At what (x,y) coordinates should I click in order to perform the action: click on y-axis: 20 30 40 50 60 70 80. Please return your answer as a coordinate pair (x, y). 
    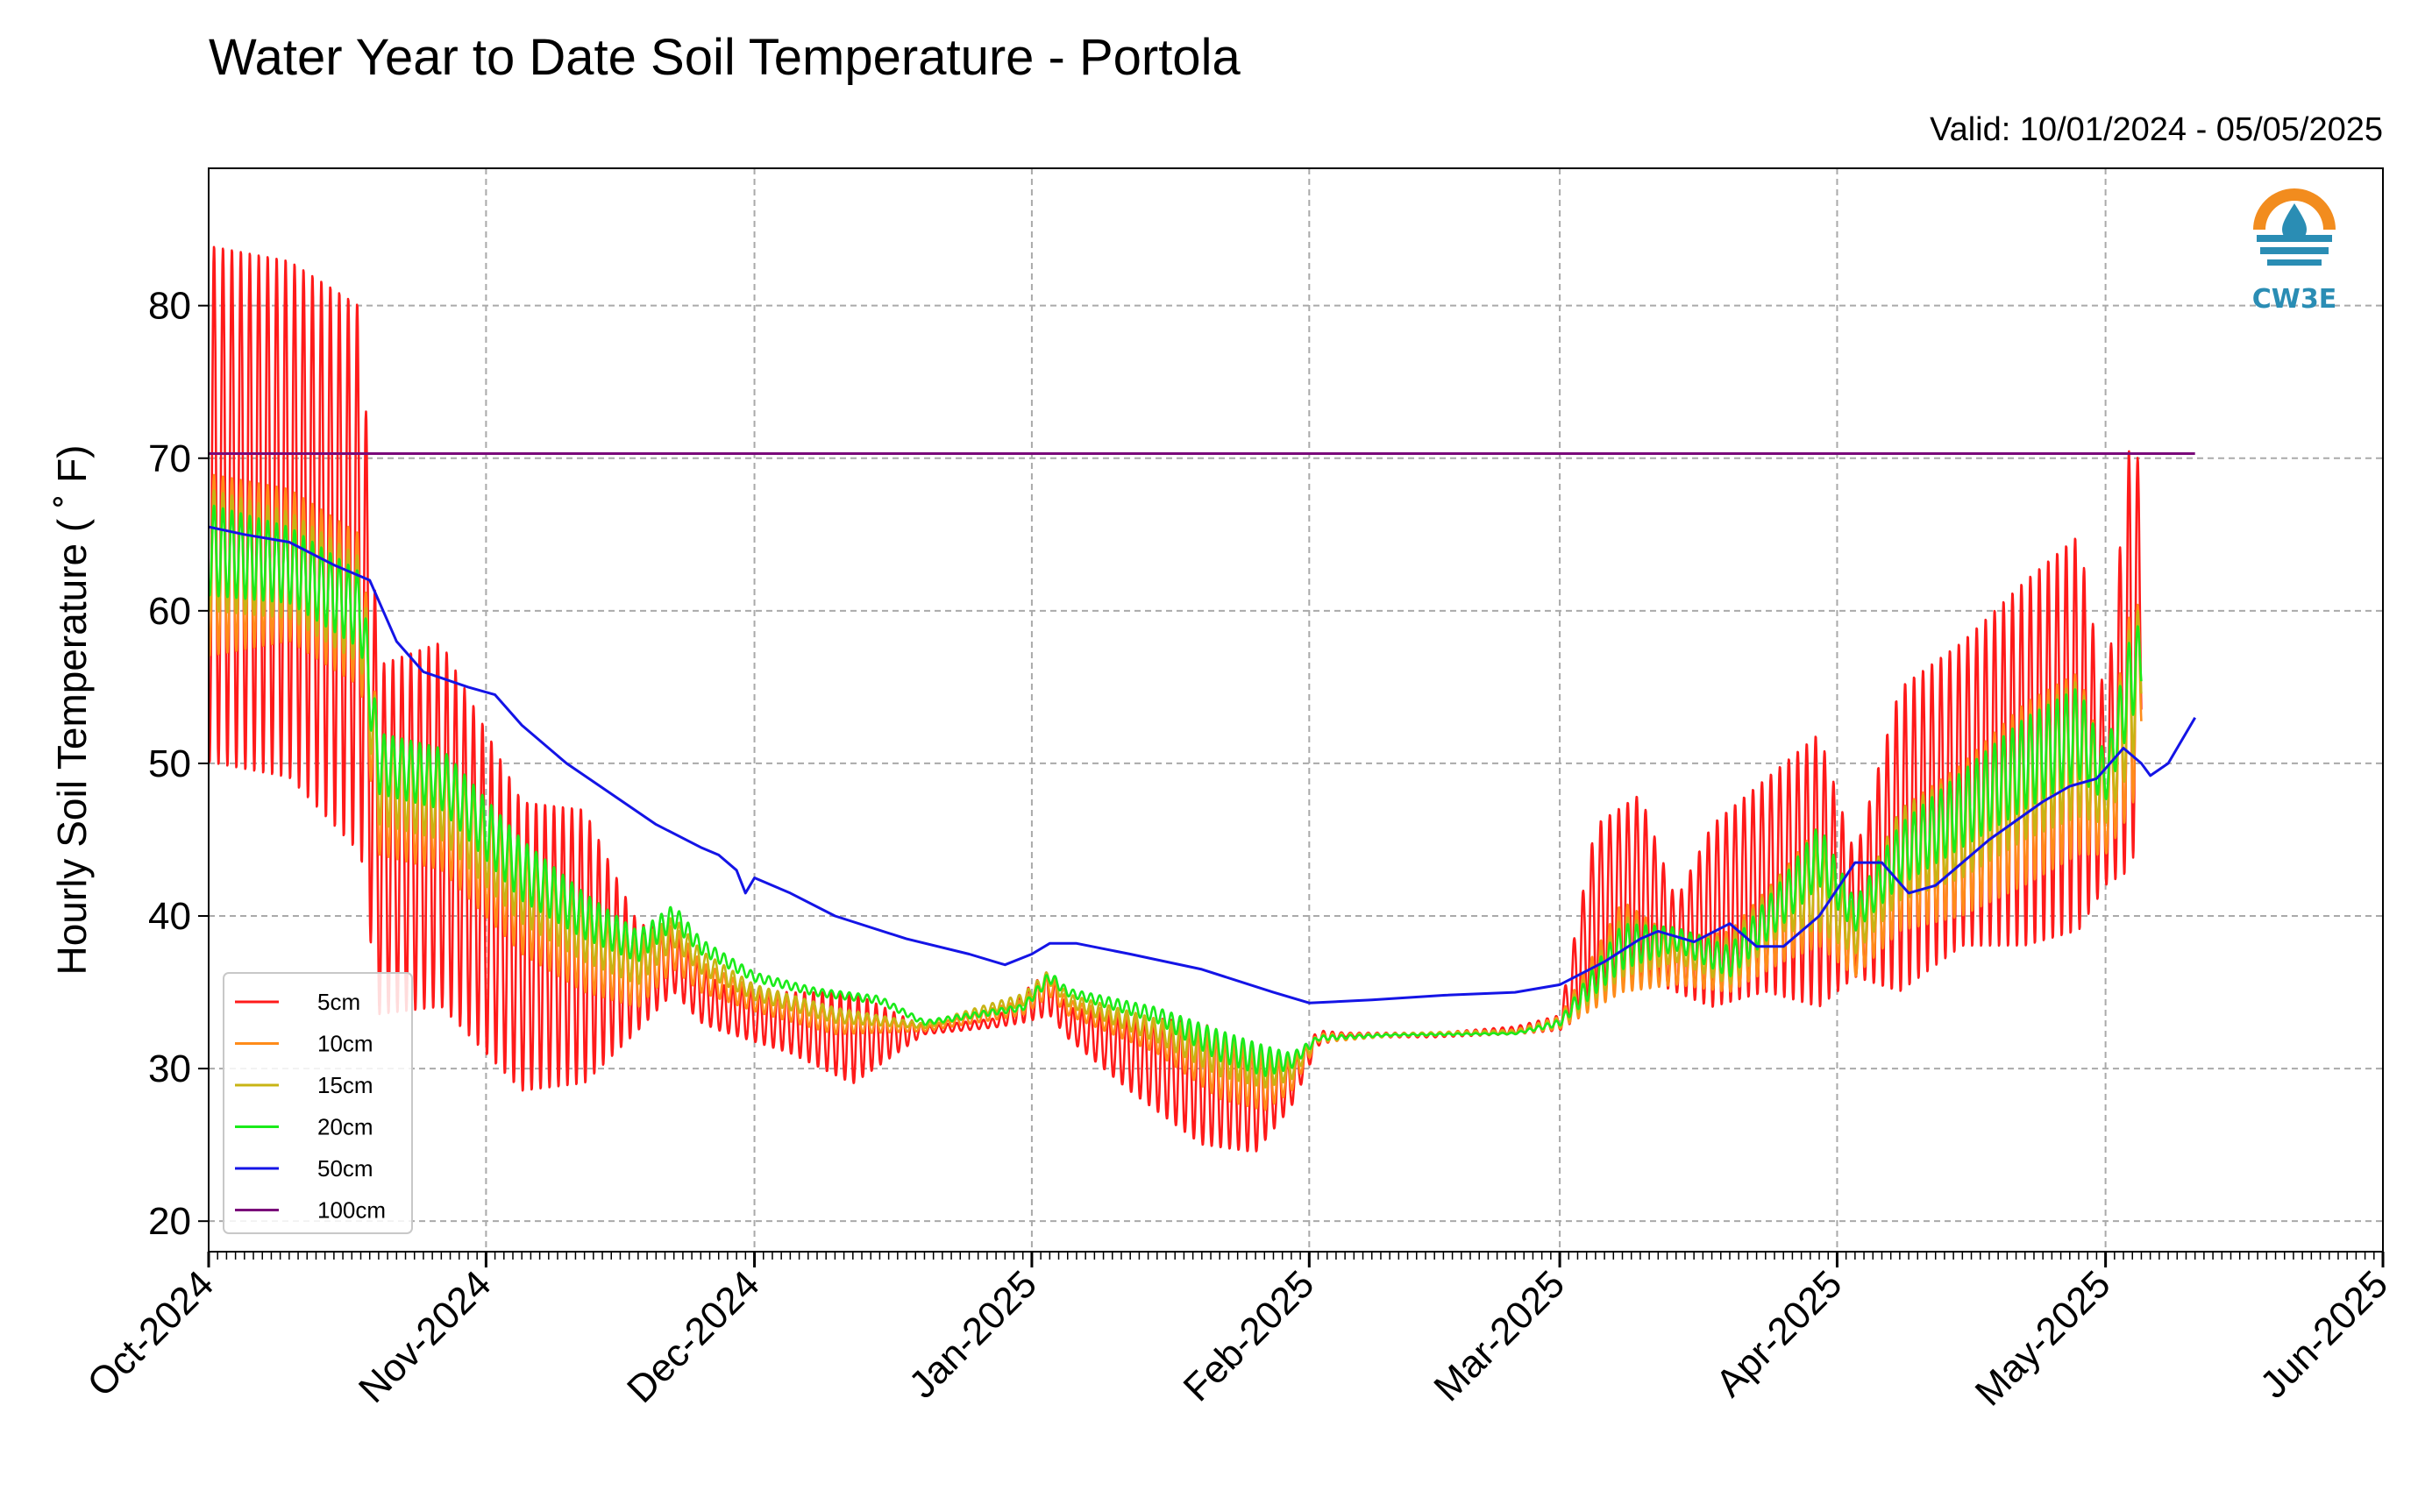
    Looking at the image, I should click on (178, 764).